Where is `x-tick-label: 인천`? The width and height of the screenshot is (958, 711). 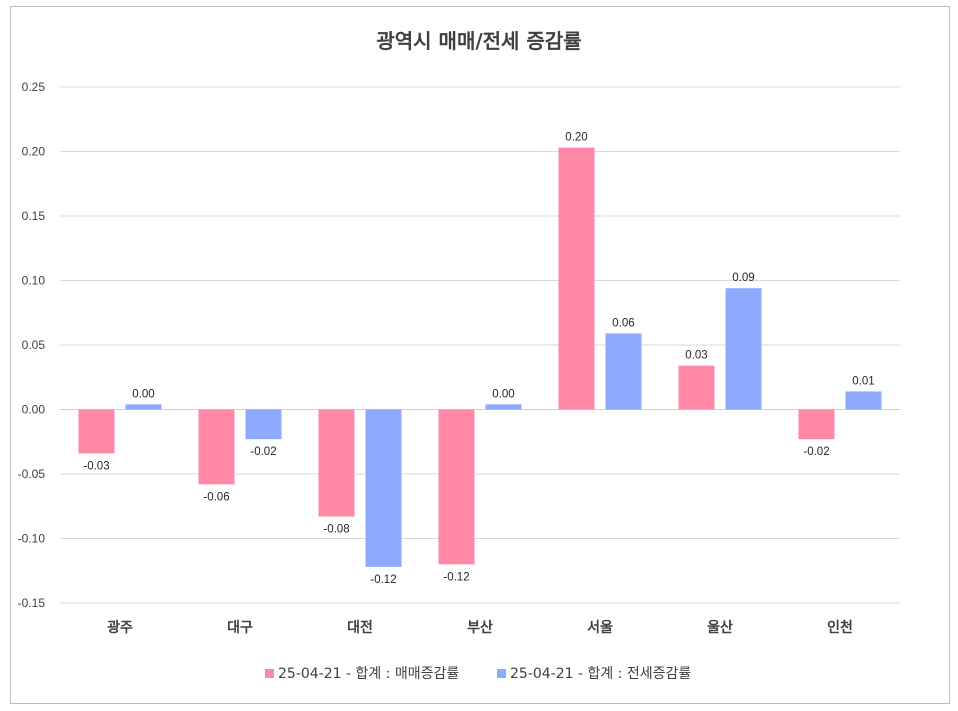 x-tick-label: 인천 is located at coordinates (840, 627).